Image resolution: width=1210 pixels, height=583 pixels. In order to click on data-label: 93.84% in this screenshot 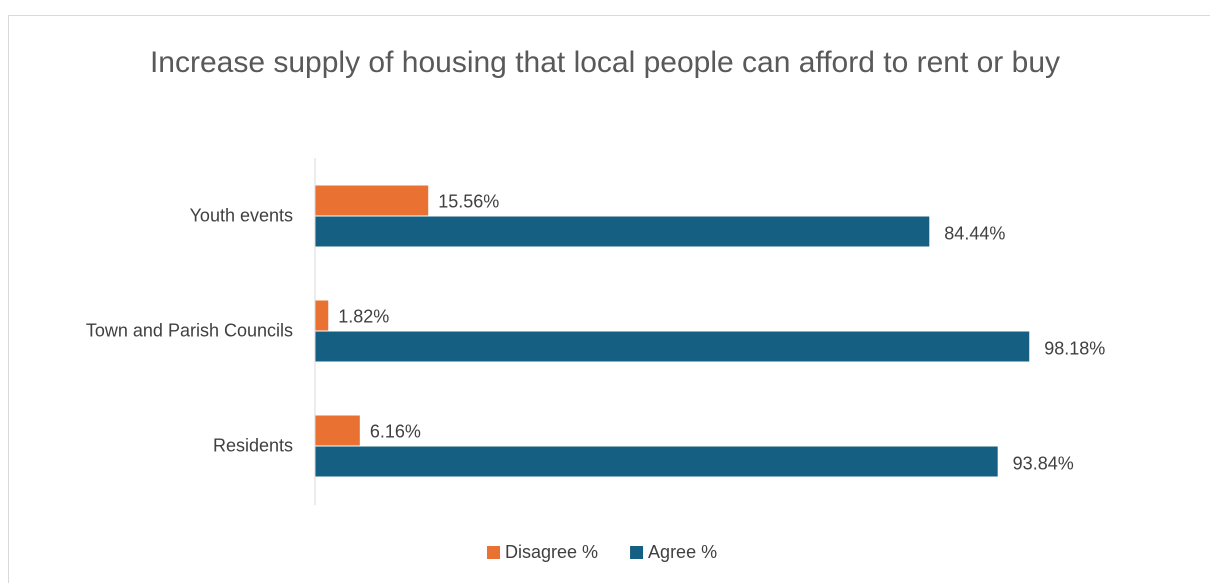, I will do `click(1043, 463)`.